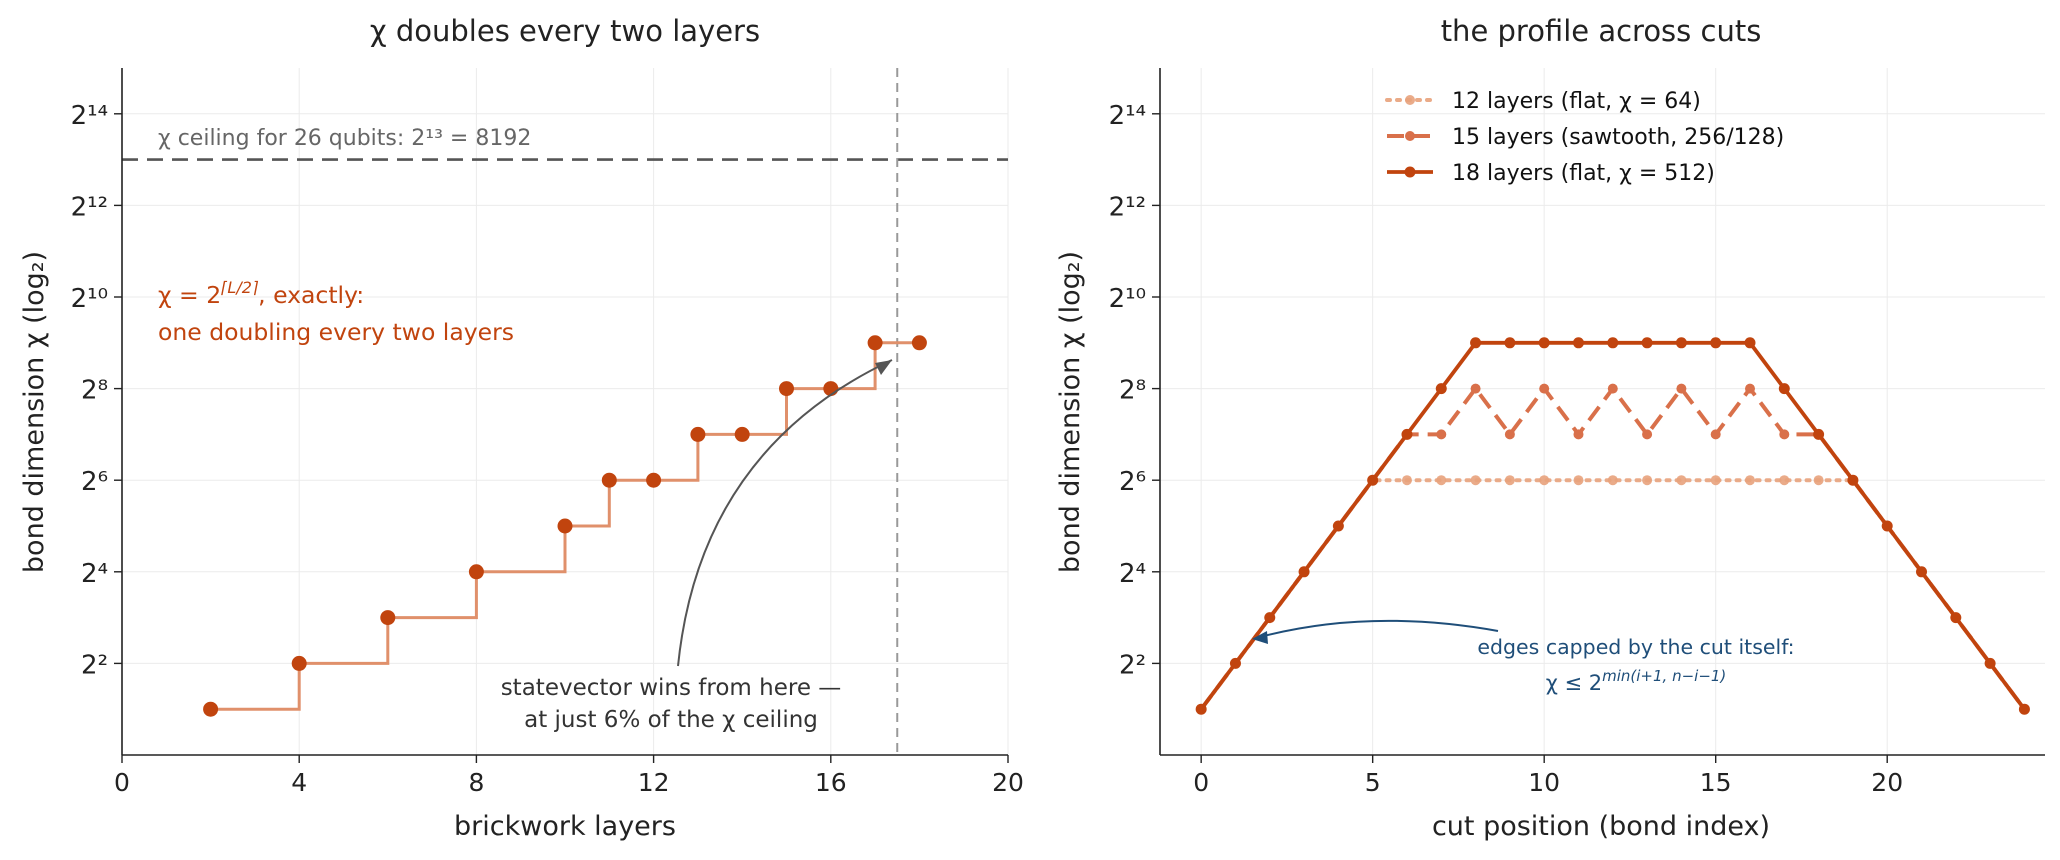 Image resolution: width=2060 pixels, height=860 pixels. Describe the element at coordinates (336, 332) in the screenshot. I see `formula-annotation-line2: one doubling every two layers` at that location.